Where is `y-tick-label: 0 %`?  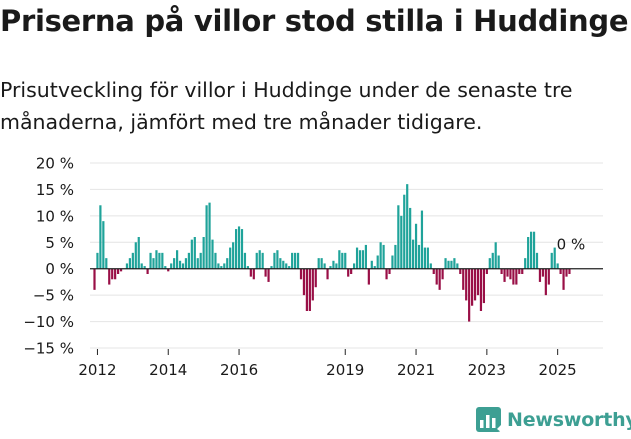
y-tick-label: 0 % is located at coordinates (59, 269).